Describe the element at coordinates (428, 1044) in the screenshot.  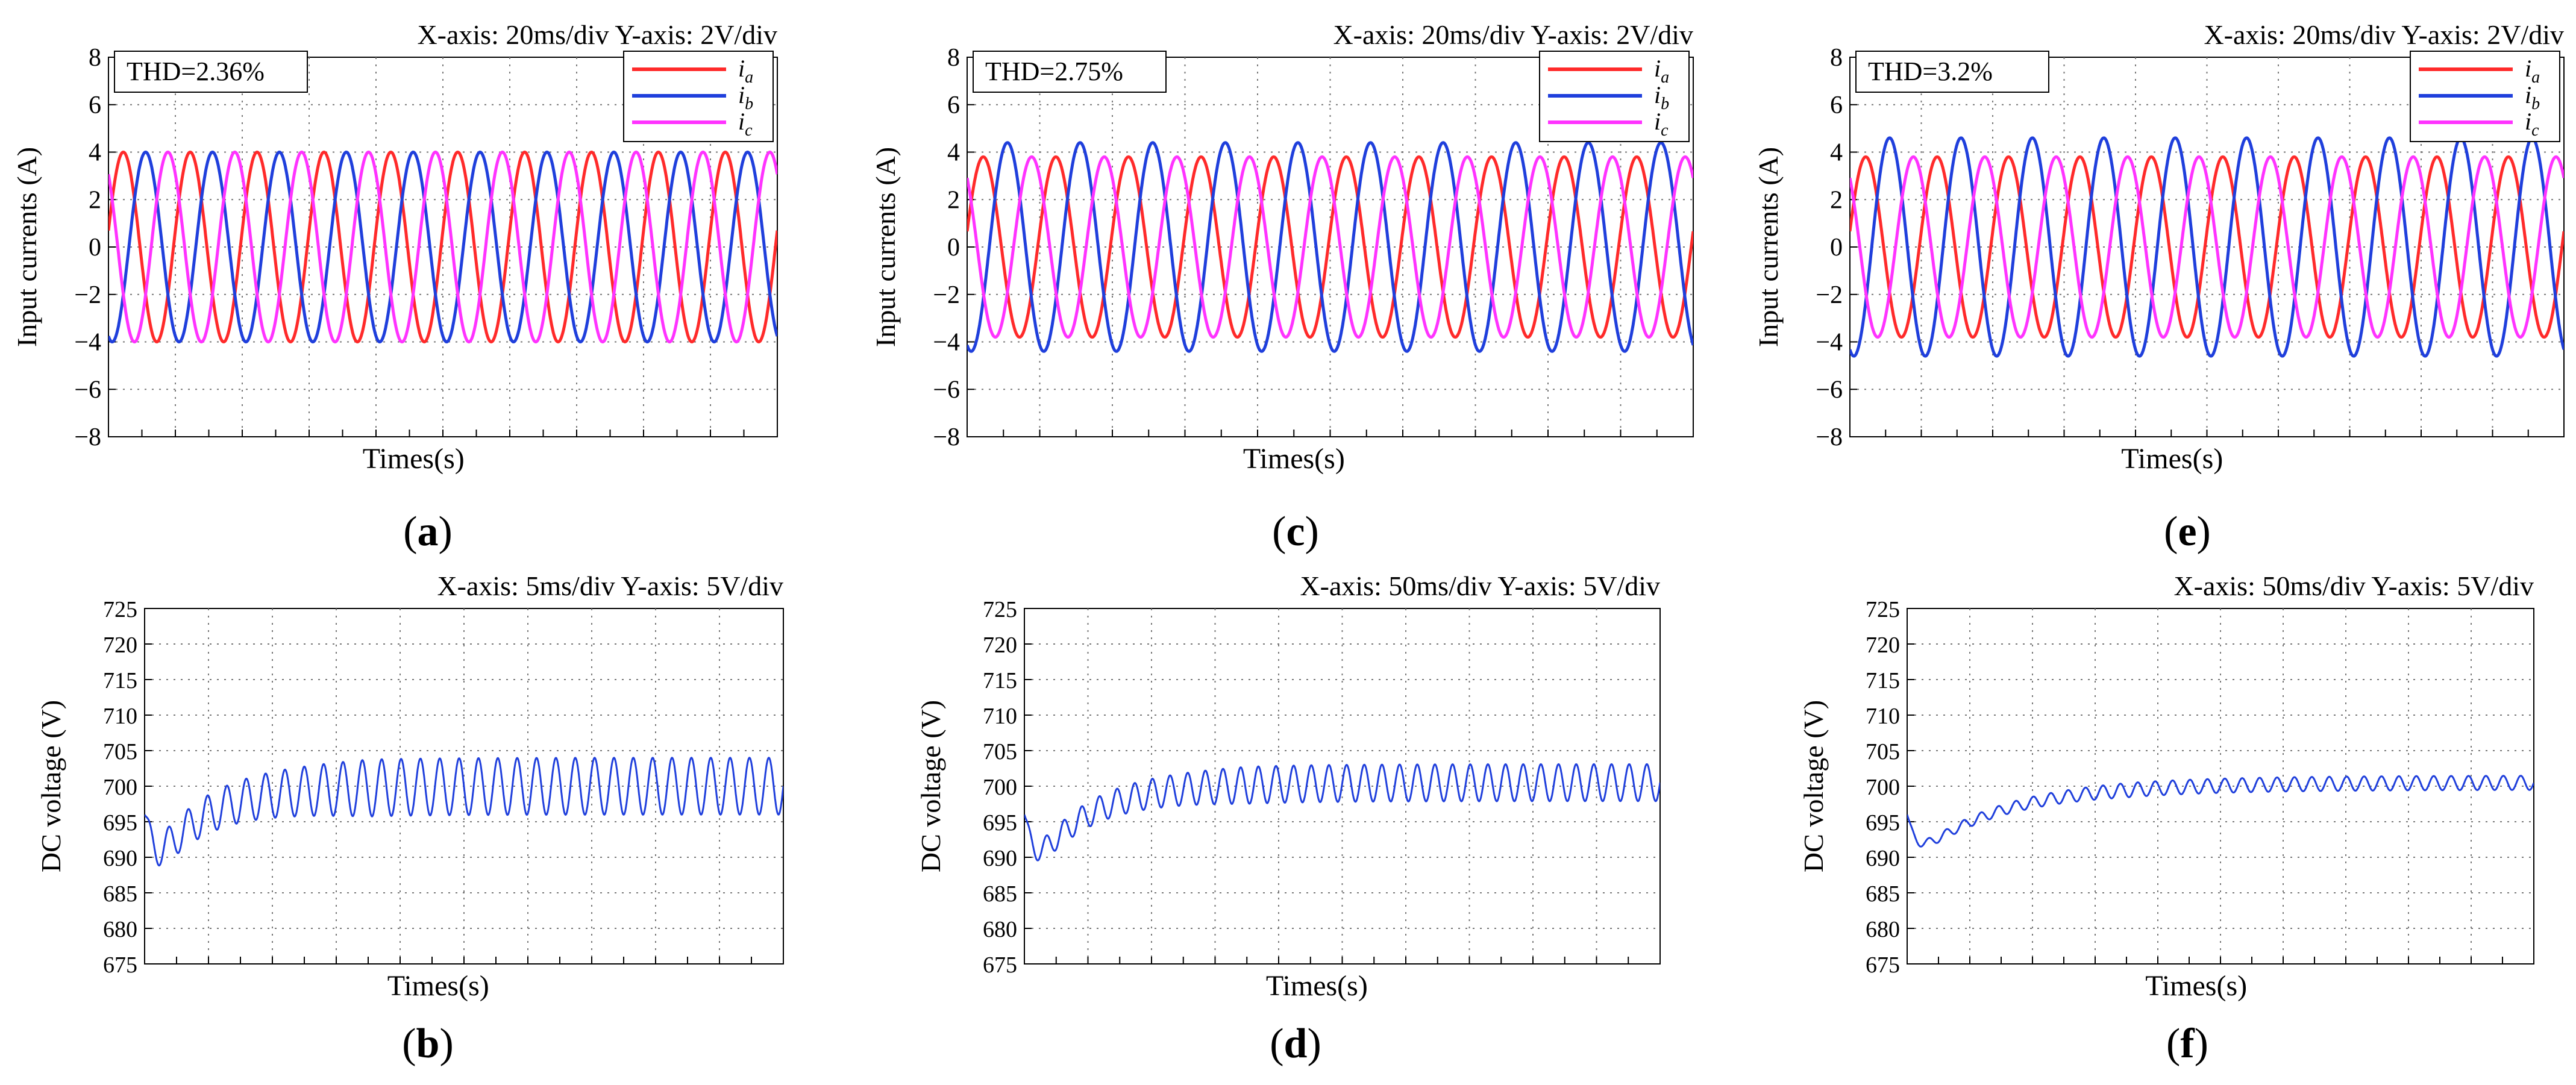
I see `caption-letter: b` at that location.